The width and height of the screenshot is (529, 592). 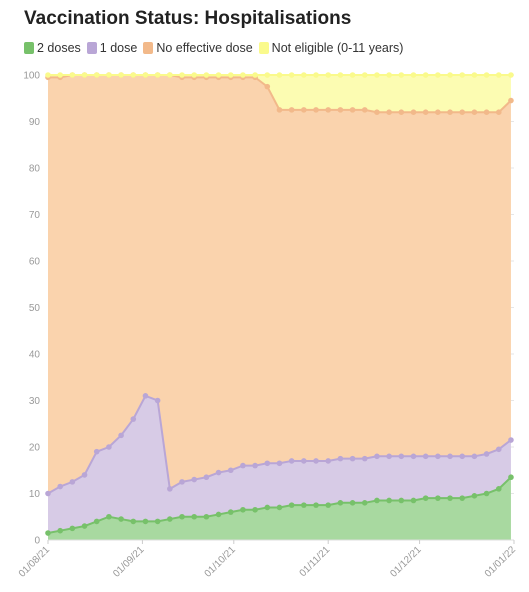 I want to click on y-tick-label: 40, so click(x=35, y=355).